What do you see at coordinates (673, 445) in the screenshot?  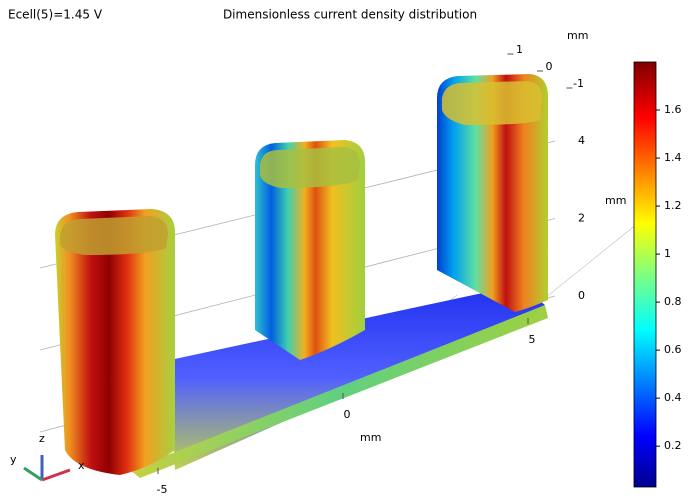 I see `colorbar-tick-label: 0.2` at bounding box center [673, 445].